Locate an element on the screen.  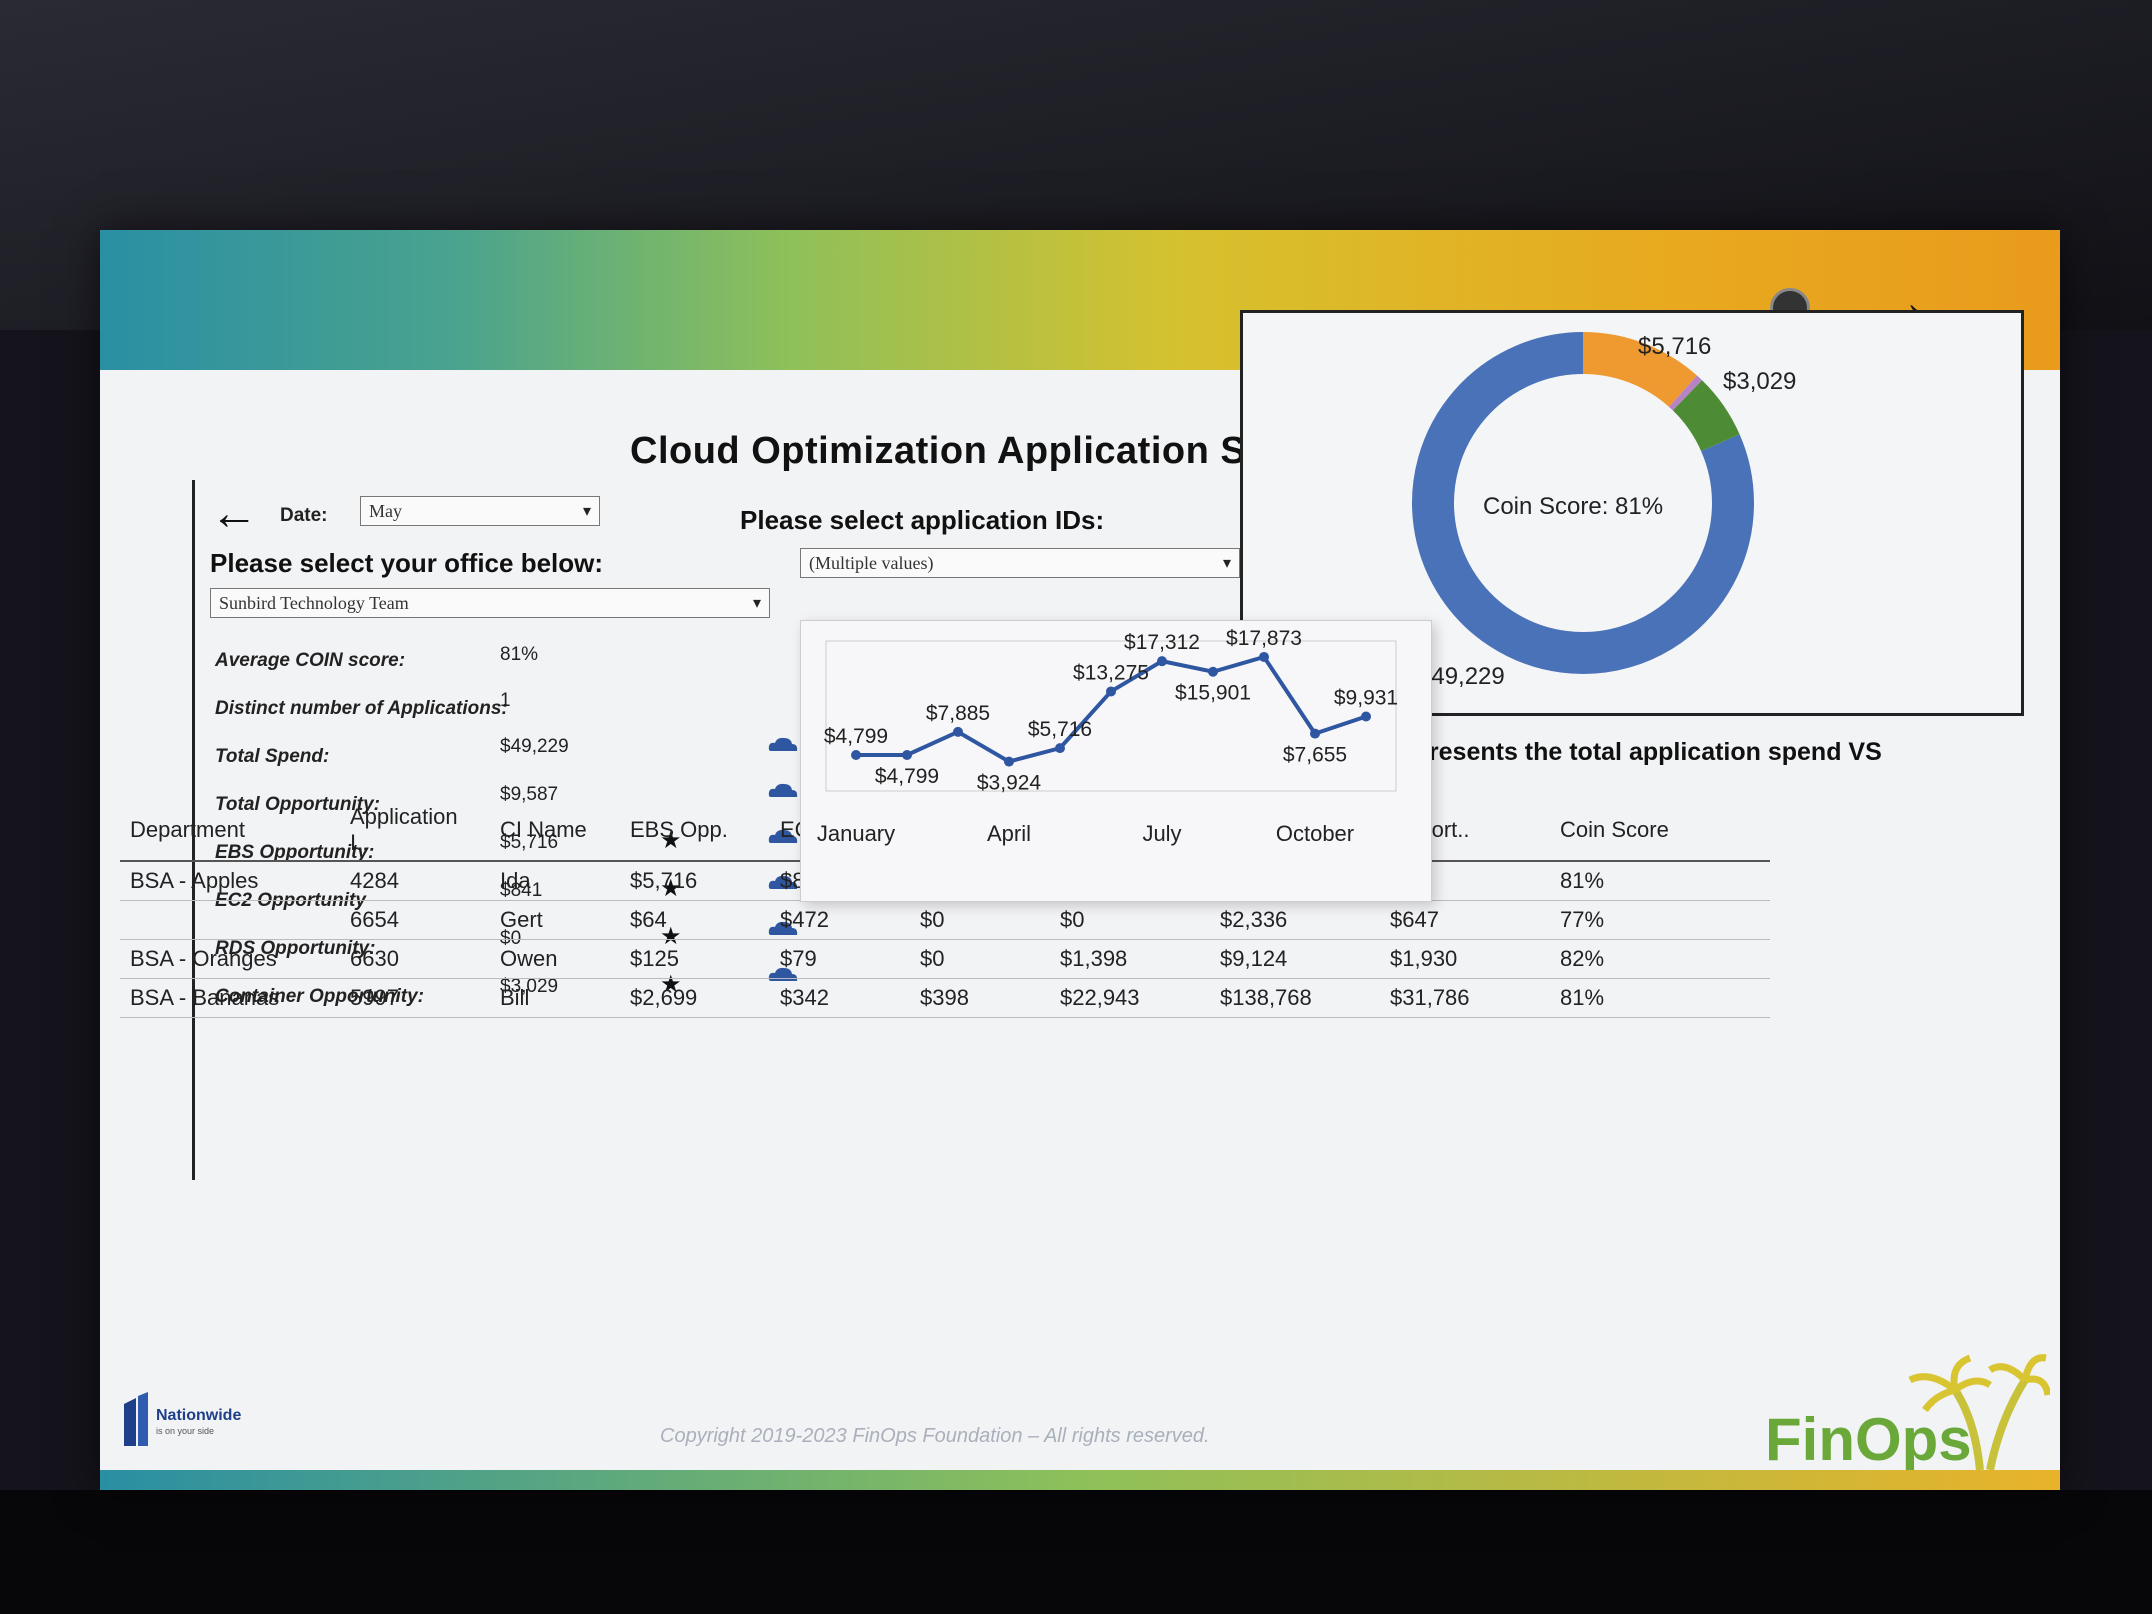
table-cell: $22,943 is located at coordinates (1130, 998).